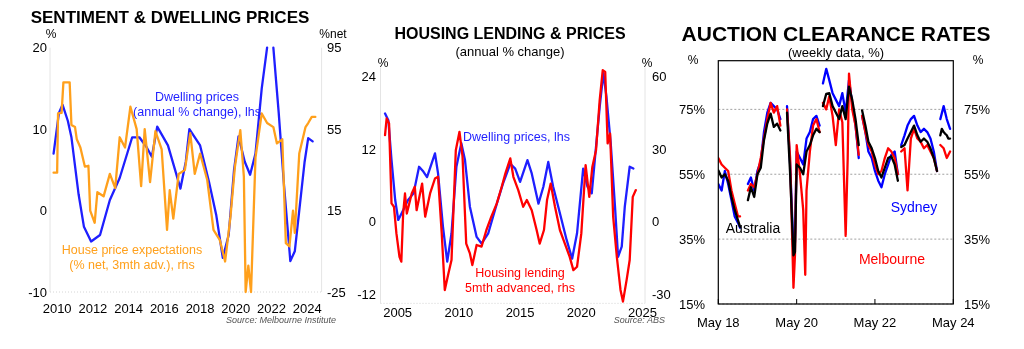 The height and width of the screenshot is (349, 1024). What do you see at coordinates (692, 304) in the screenshot?
I see `y-tick-label: 15%` at bounding box center [692, 304].